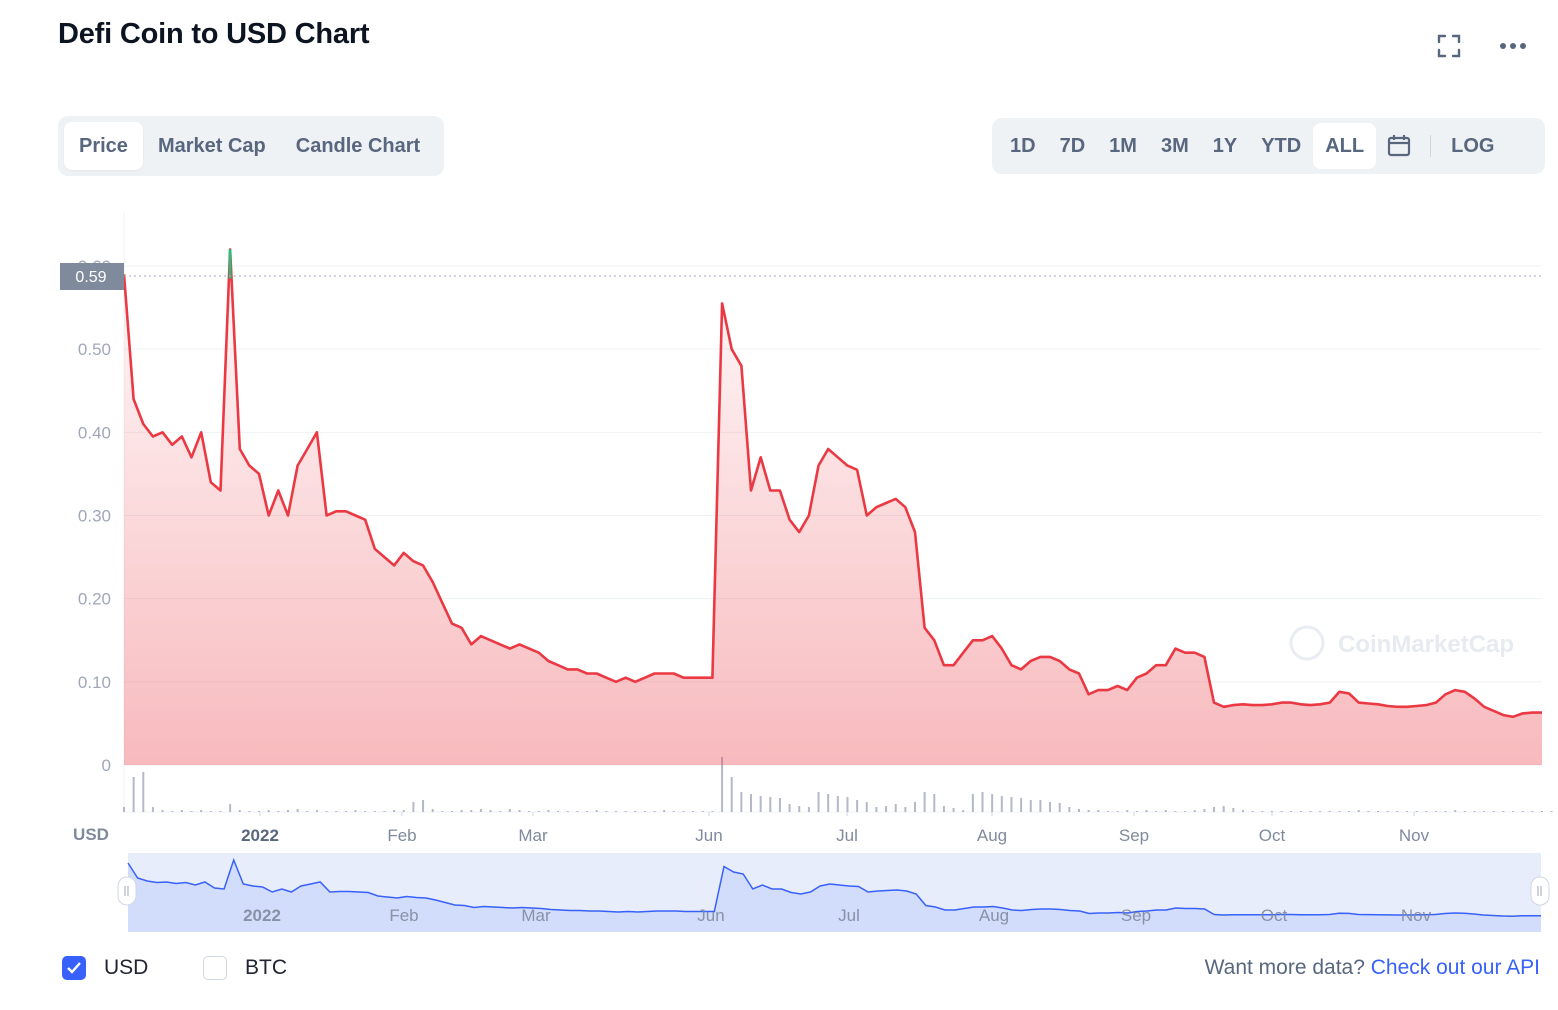 This screenshot has width=1558, height=1010. I want to click on range-ytd: YTD, so click(1281, 145).